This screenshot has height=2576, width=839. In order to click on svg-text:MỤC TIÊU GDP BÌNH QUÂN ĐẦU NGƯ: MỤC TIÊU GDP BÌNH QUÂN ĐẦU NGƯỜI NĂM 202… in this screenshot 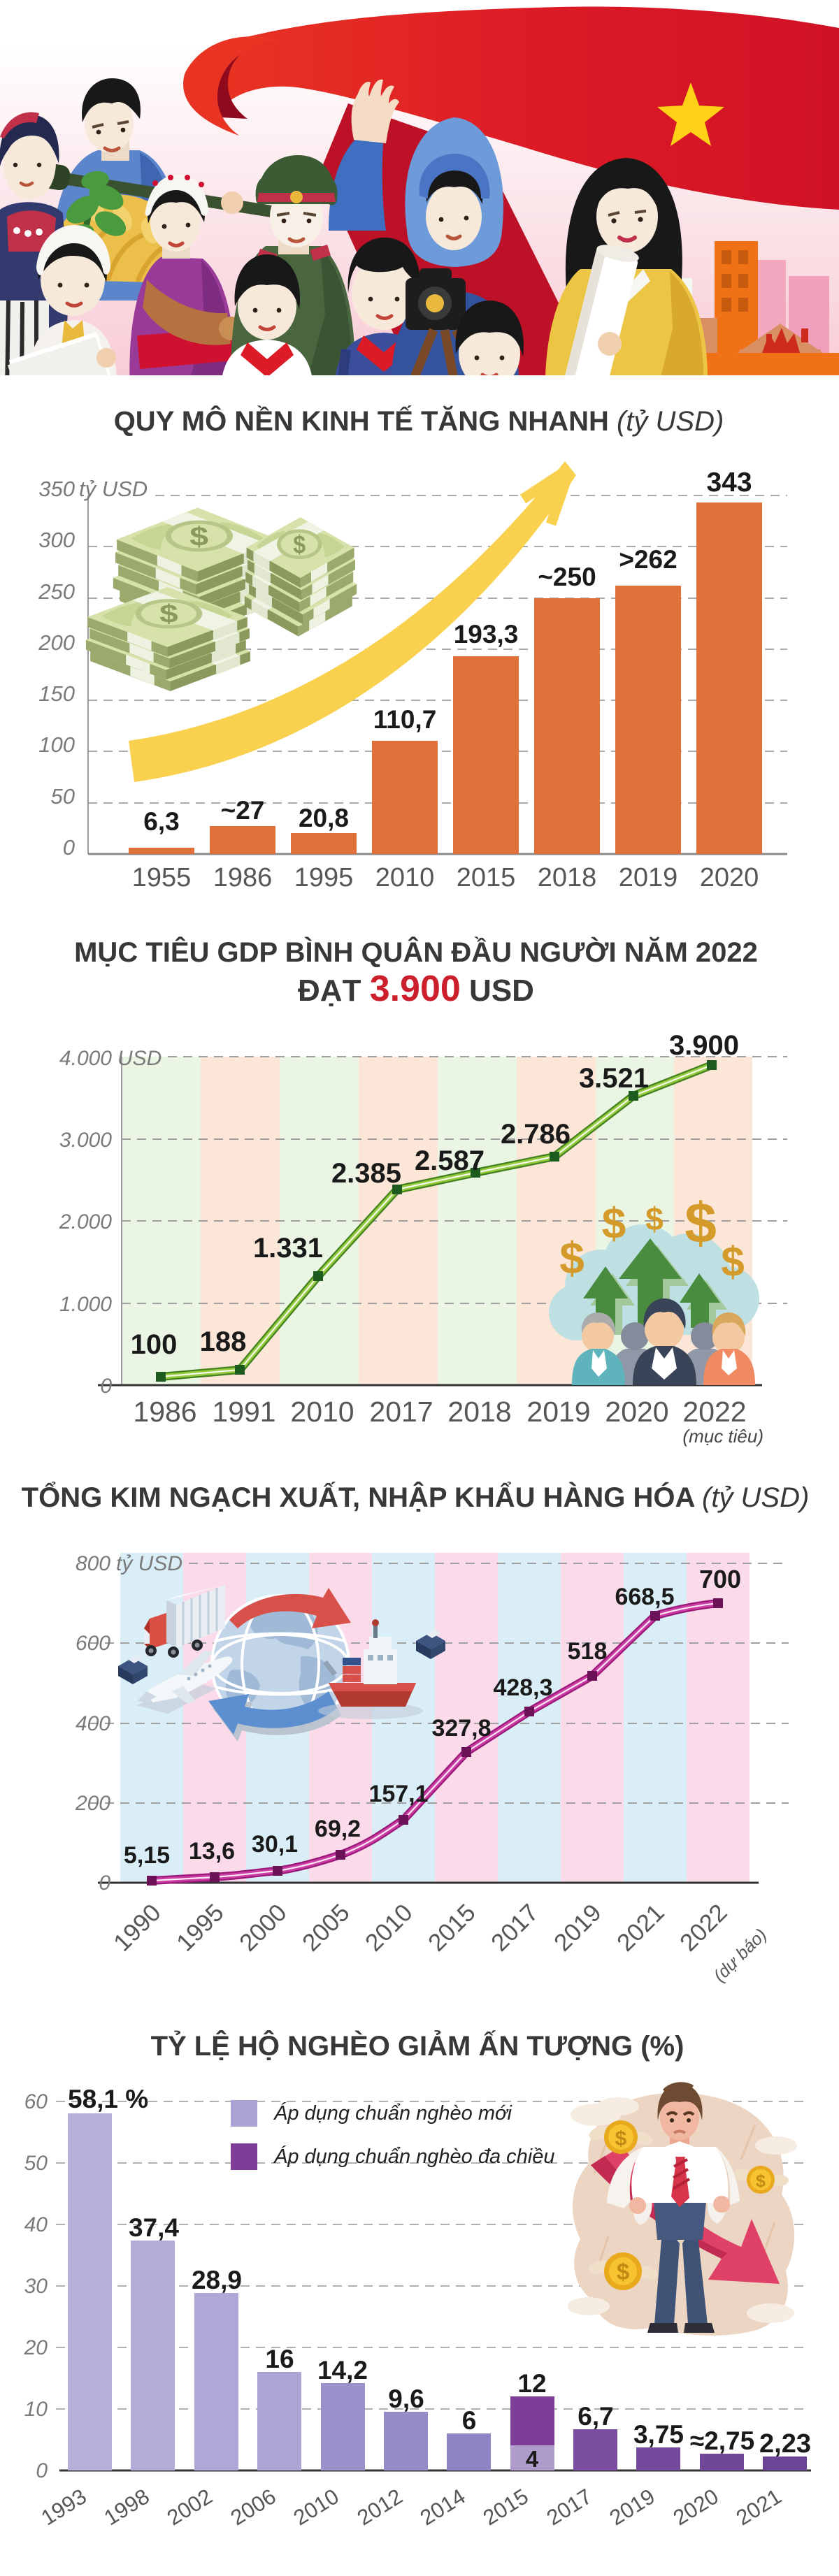, I will do `click(416, 952)`.